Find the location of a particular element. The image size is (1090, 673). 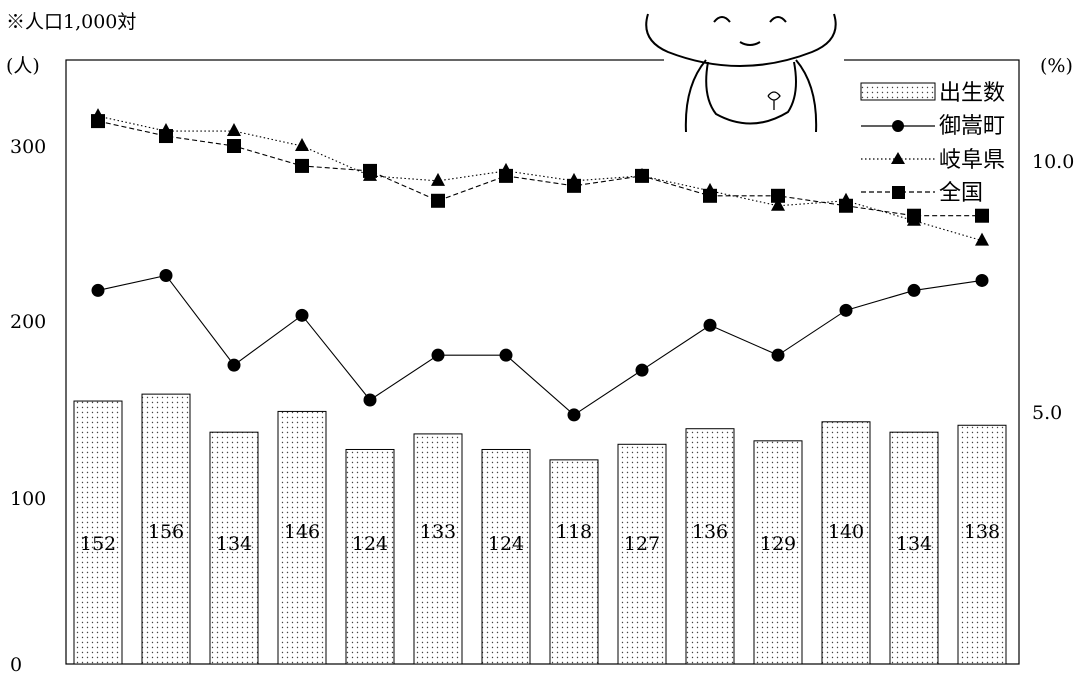

legend-marker-mitake is located at coordinates (898, 126).